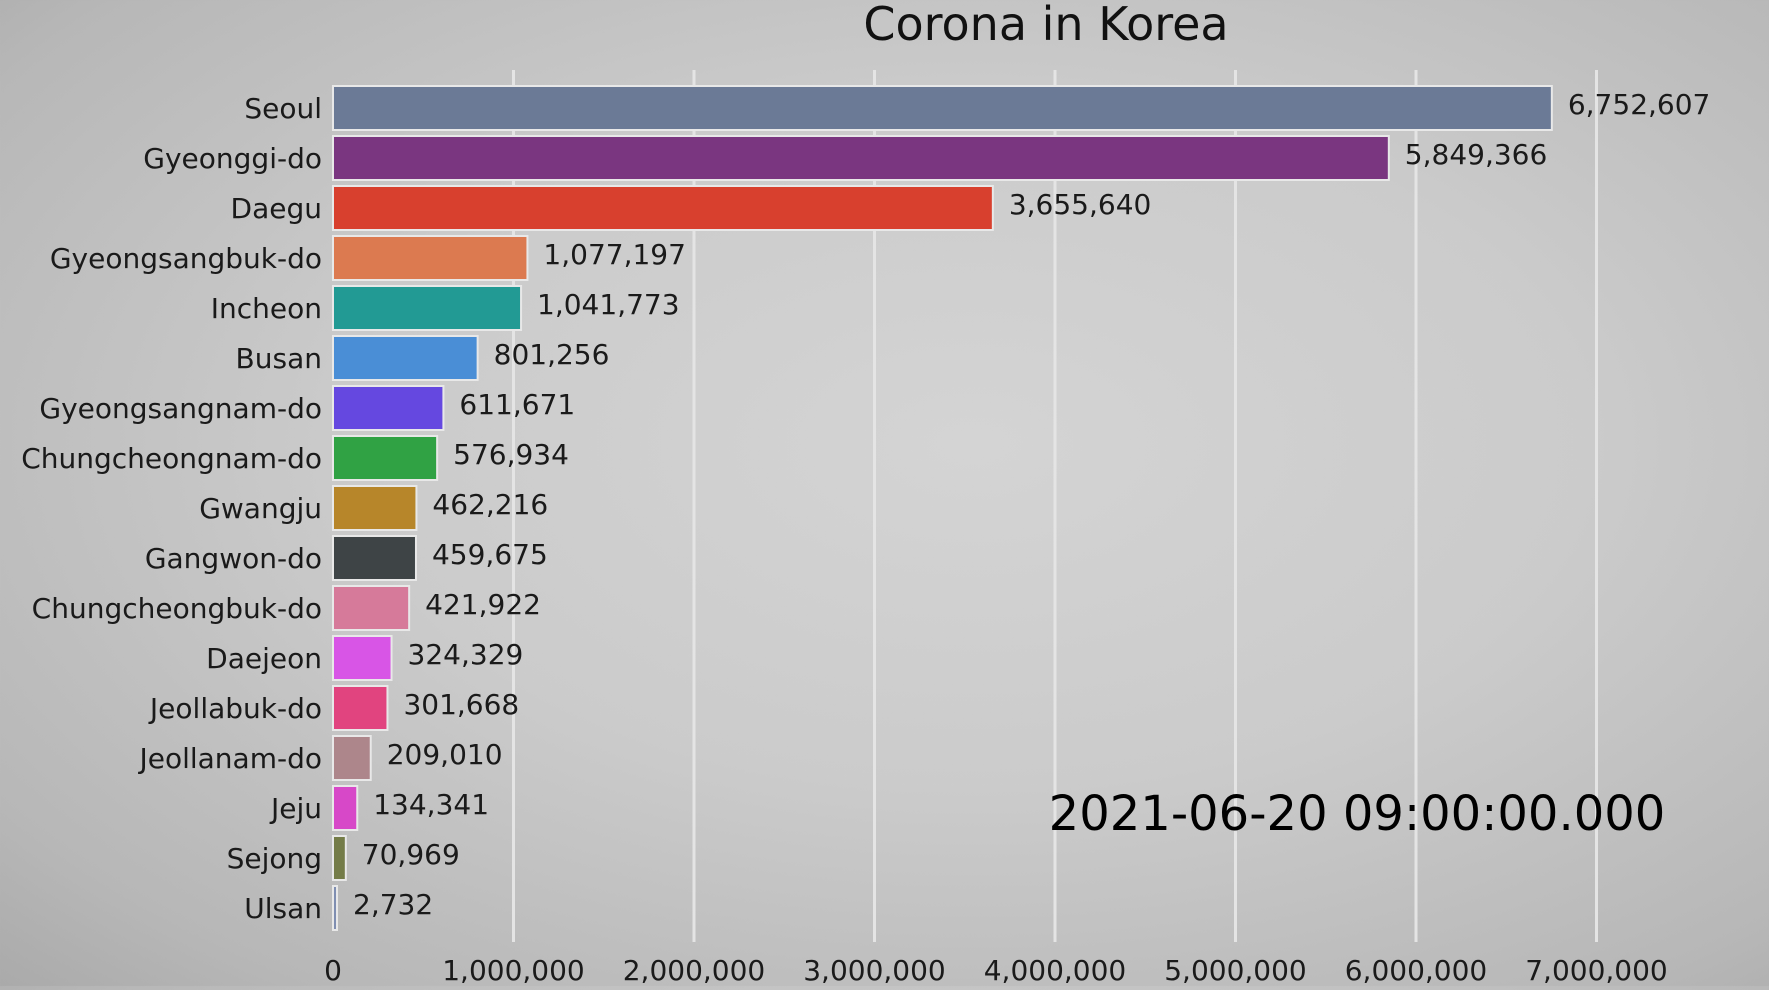 The width and height of the screenshot is (1769, 990). Describe the element at coordinates (483, 604) in the screenshot. I see `value-label: 421,922` at that location.